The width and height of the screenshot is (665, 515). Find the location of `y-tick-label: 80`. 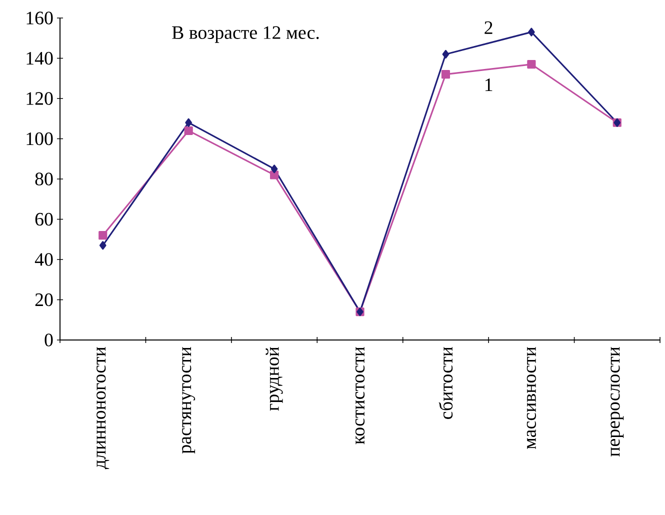

y-tick-label: 80 is located at coordinates (44, 179).